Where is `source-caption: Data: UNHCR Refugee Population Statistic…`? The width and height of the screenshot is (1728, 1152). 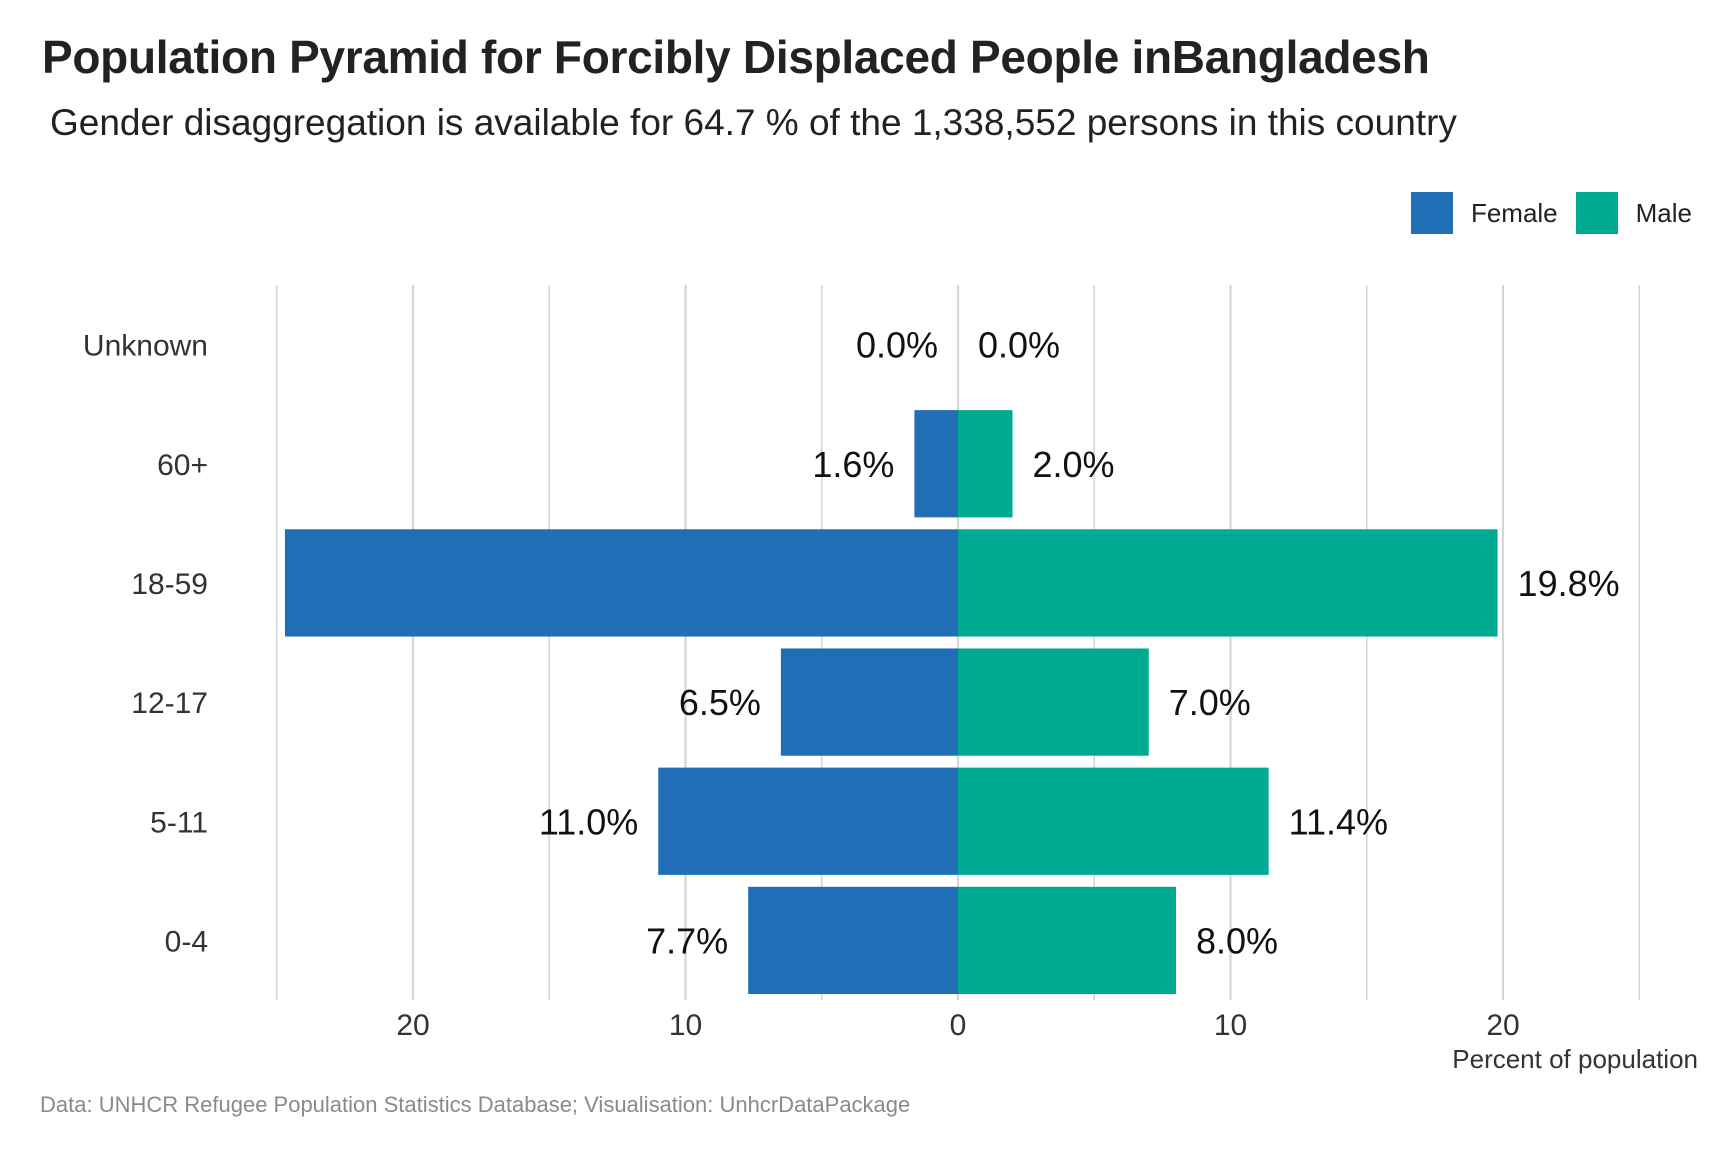 source-caption: Data: UNHCR Refugee Population Statistic… is located at coordinates (475, 1104).